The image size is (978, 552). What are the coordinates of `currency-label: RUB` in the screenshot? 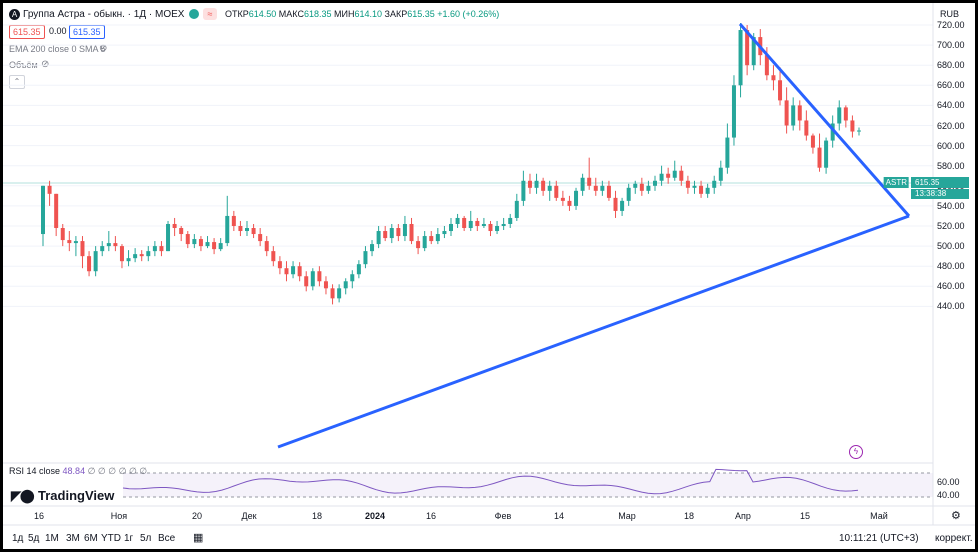 It's located at (950, 14).